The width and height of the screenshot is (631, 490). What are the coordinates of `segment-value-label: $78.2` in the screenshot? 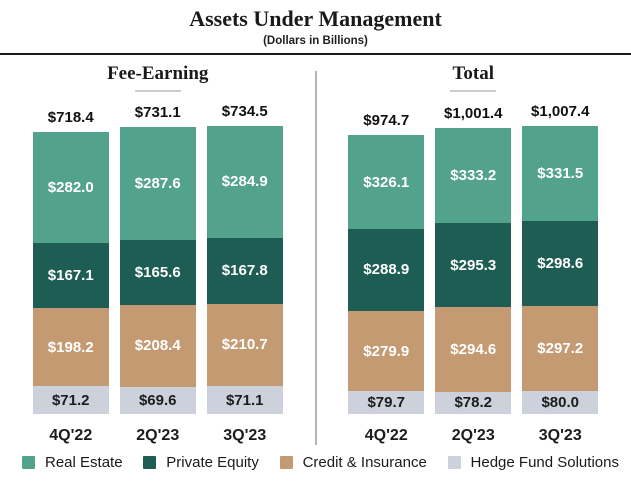 It's located at (473, 403).